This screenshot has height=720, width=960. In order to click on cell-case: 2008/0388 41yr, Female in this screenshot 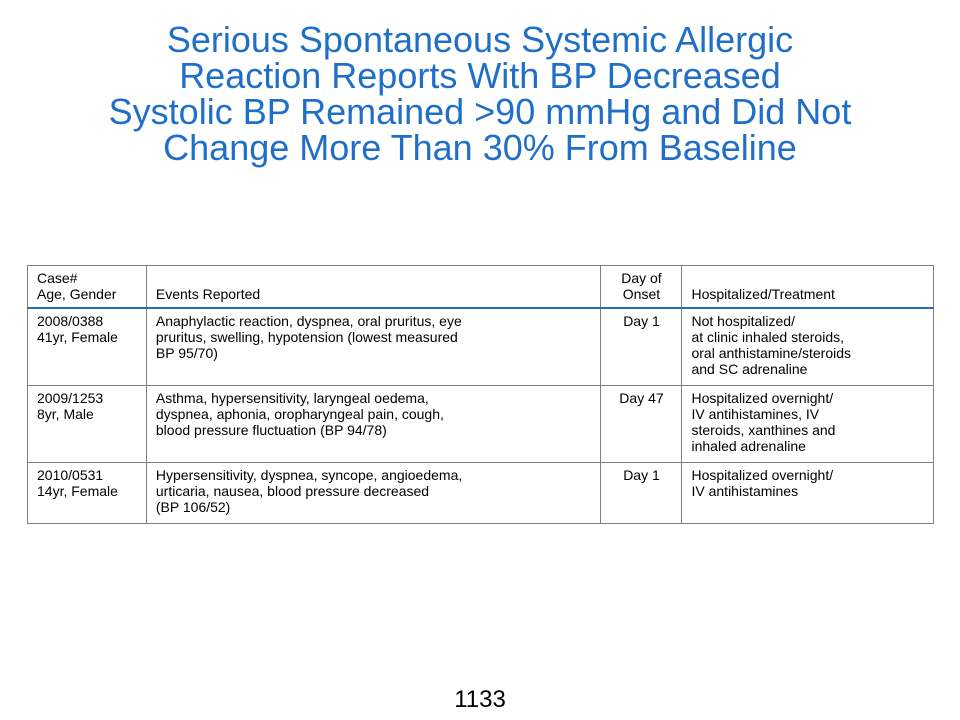, I will do `click(87, 346)`.